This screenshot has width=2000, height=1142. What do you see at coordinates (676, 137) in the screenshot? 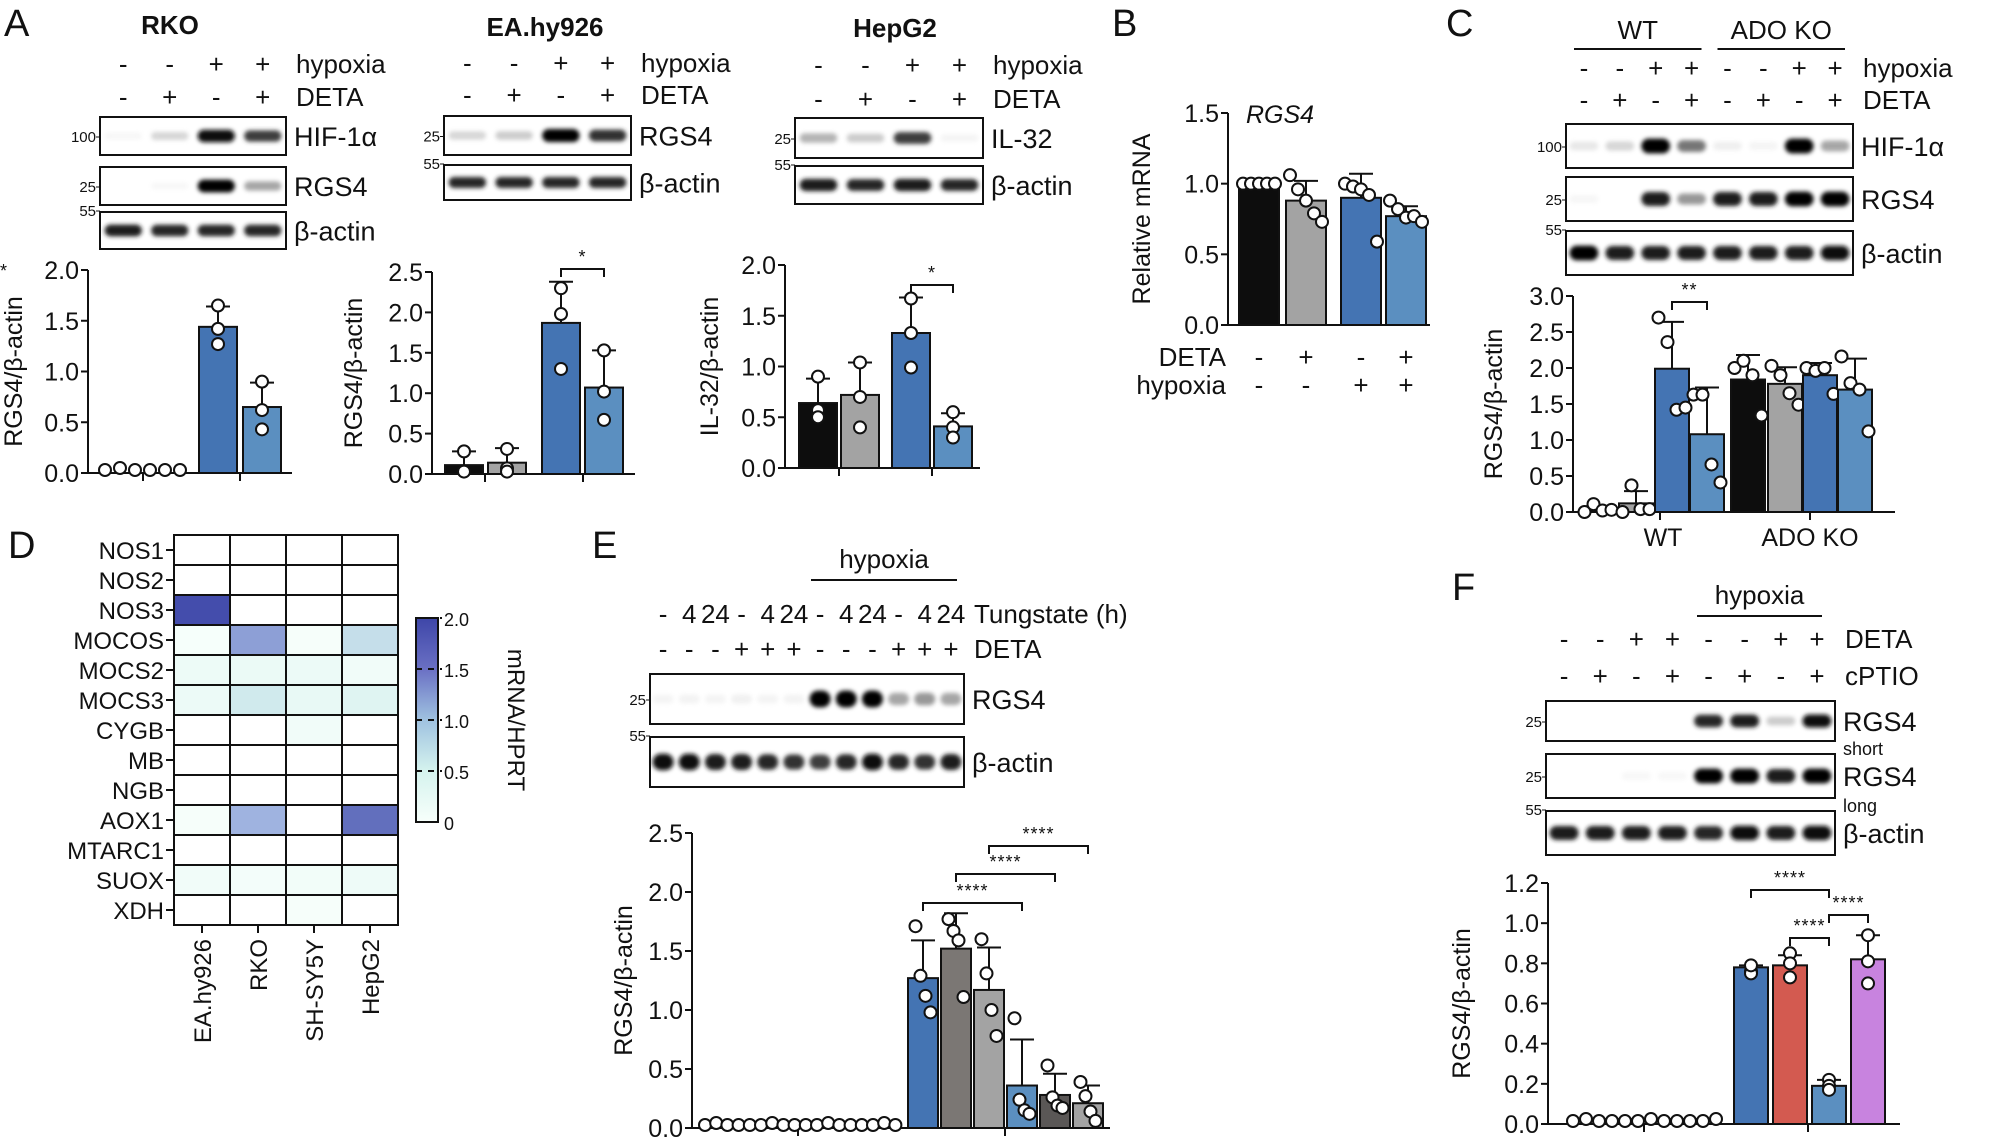
I see `band-label: RGS4` at bounding box center [676, 137].